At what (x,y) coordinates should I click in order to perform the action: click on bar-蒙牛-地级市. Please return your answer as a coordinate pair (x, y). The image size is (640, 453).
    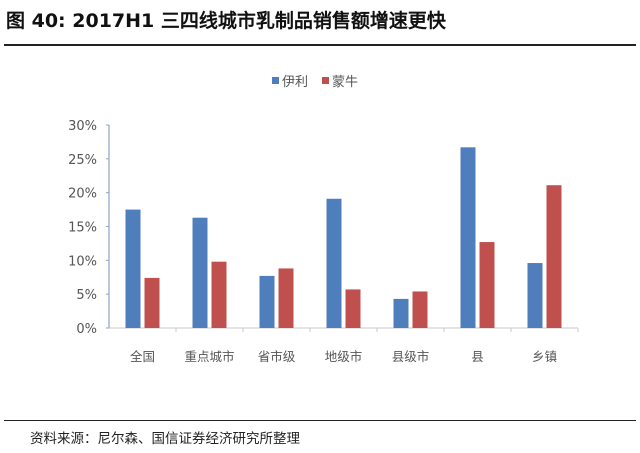
    Looking at the image, I should click on (353, 308).